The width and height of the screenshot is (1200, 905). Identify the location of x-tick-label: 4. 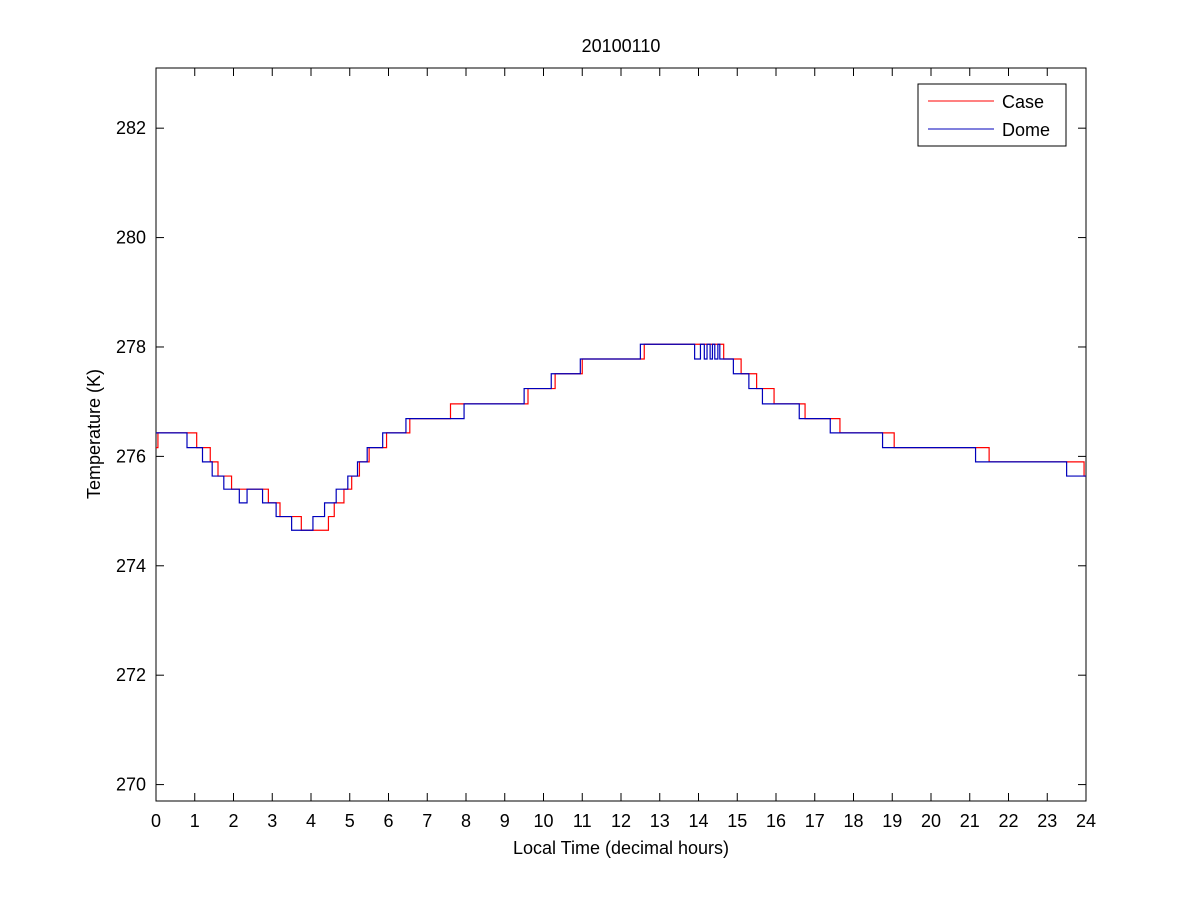
(311, 821).